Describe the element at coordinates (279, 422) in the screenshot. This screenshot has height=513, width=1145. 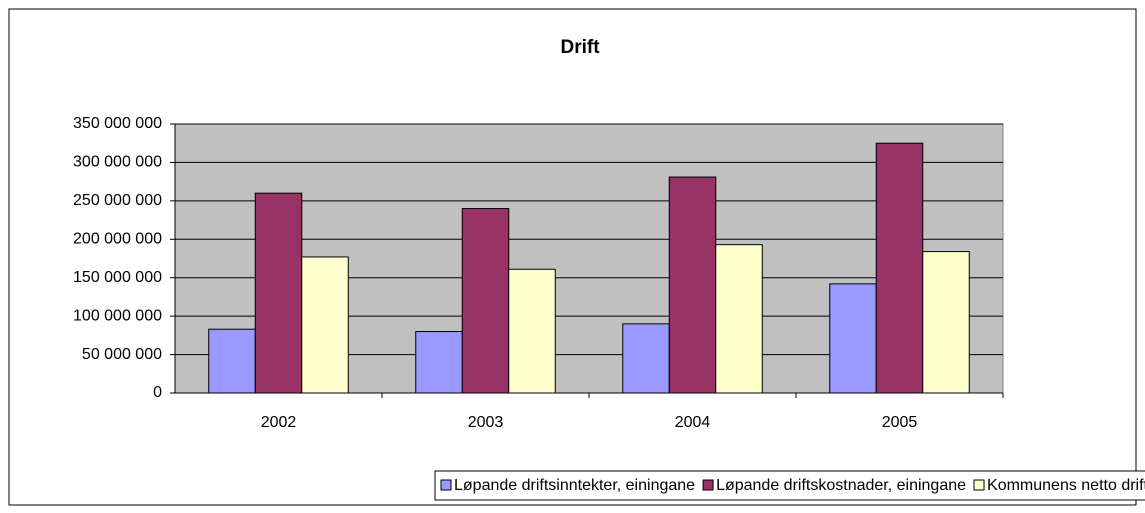
I see `x-tick-label: 2002` at that location.